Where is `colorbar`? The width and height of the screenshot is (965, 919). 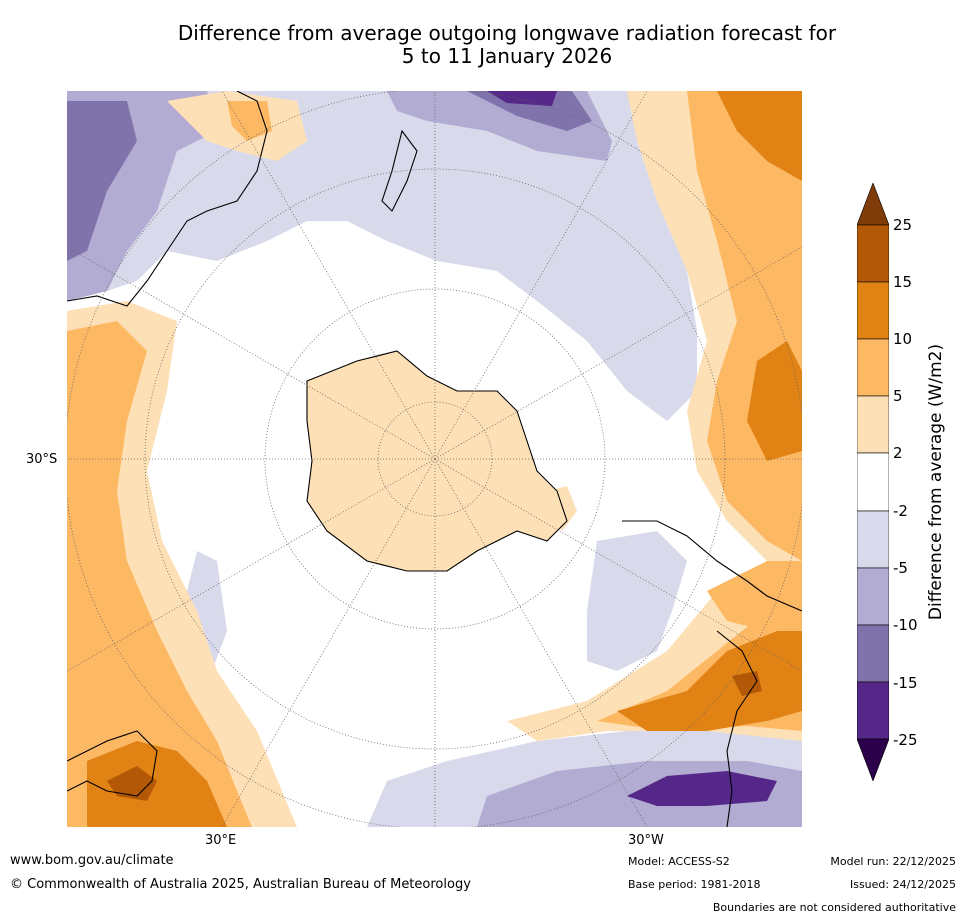 colorbar is located at coordinates (873, 482).